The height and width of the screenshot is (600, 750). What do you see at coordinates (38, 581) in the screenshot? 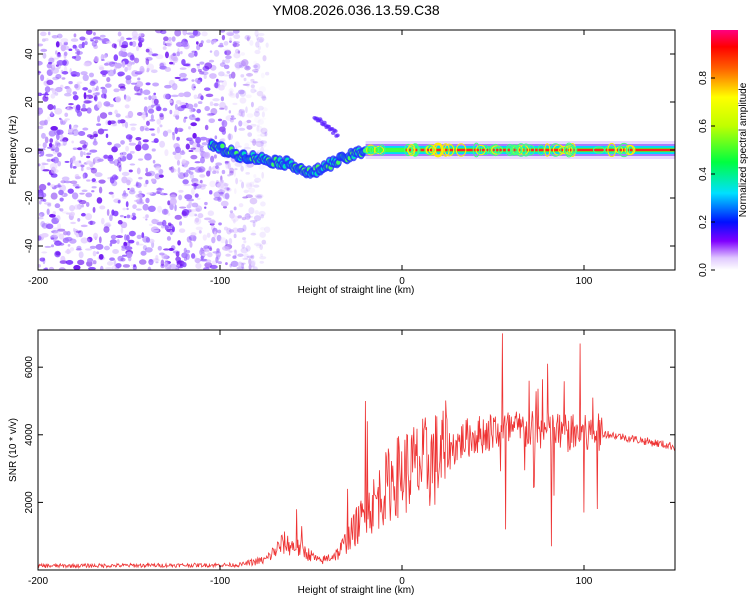
I see `snr-x-tick-label-0: -200` at bounding box center [38, 581].